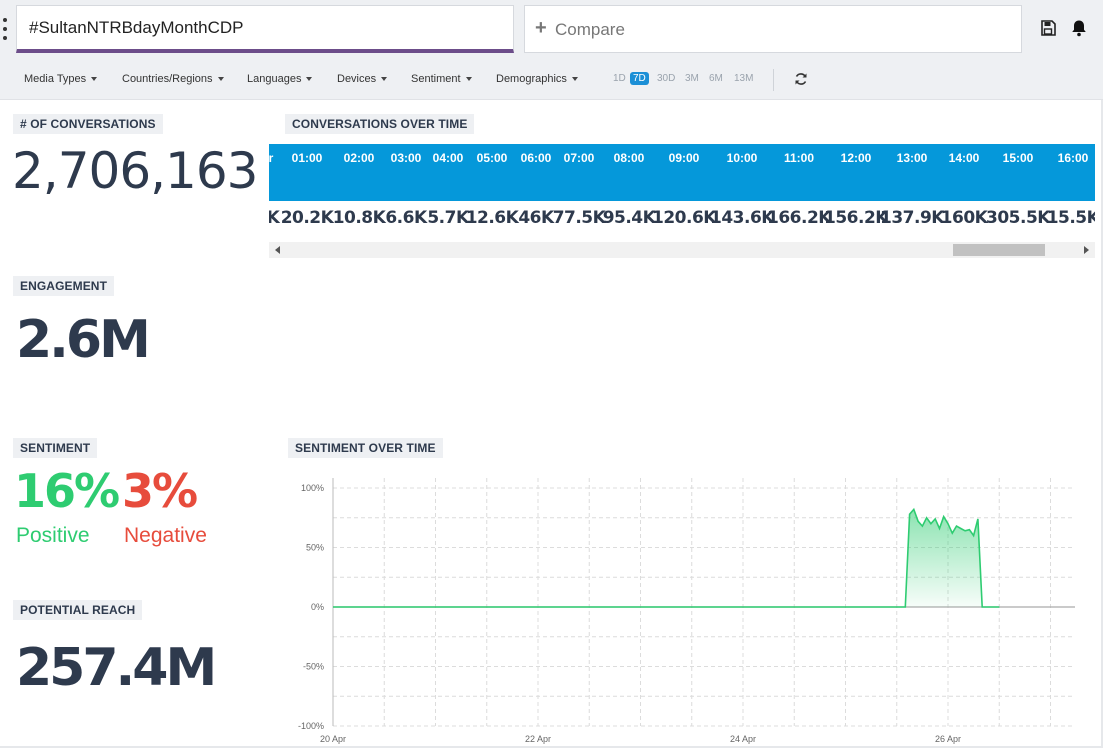 The height and width of the screenshot is (748, 1103). I want to click on hour-label: r, so click(271, 158).